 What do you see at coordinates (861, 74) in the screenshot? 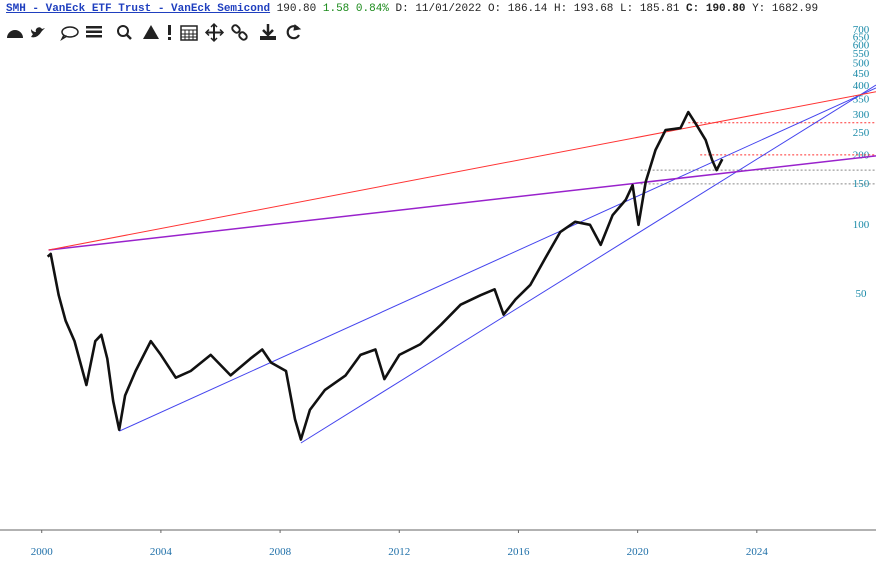
I see `y-tick-label: 450` at bounding box center [861, 74].